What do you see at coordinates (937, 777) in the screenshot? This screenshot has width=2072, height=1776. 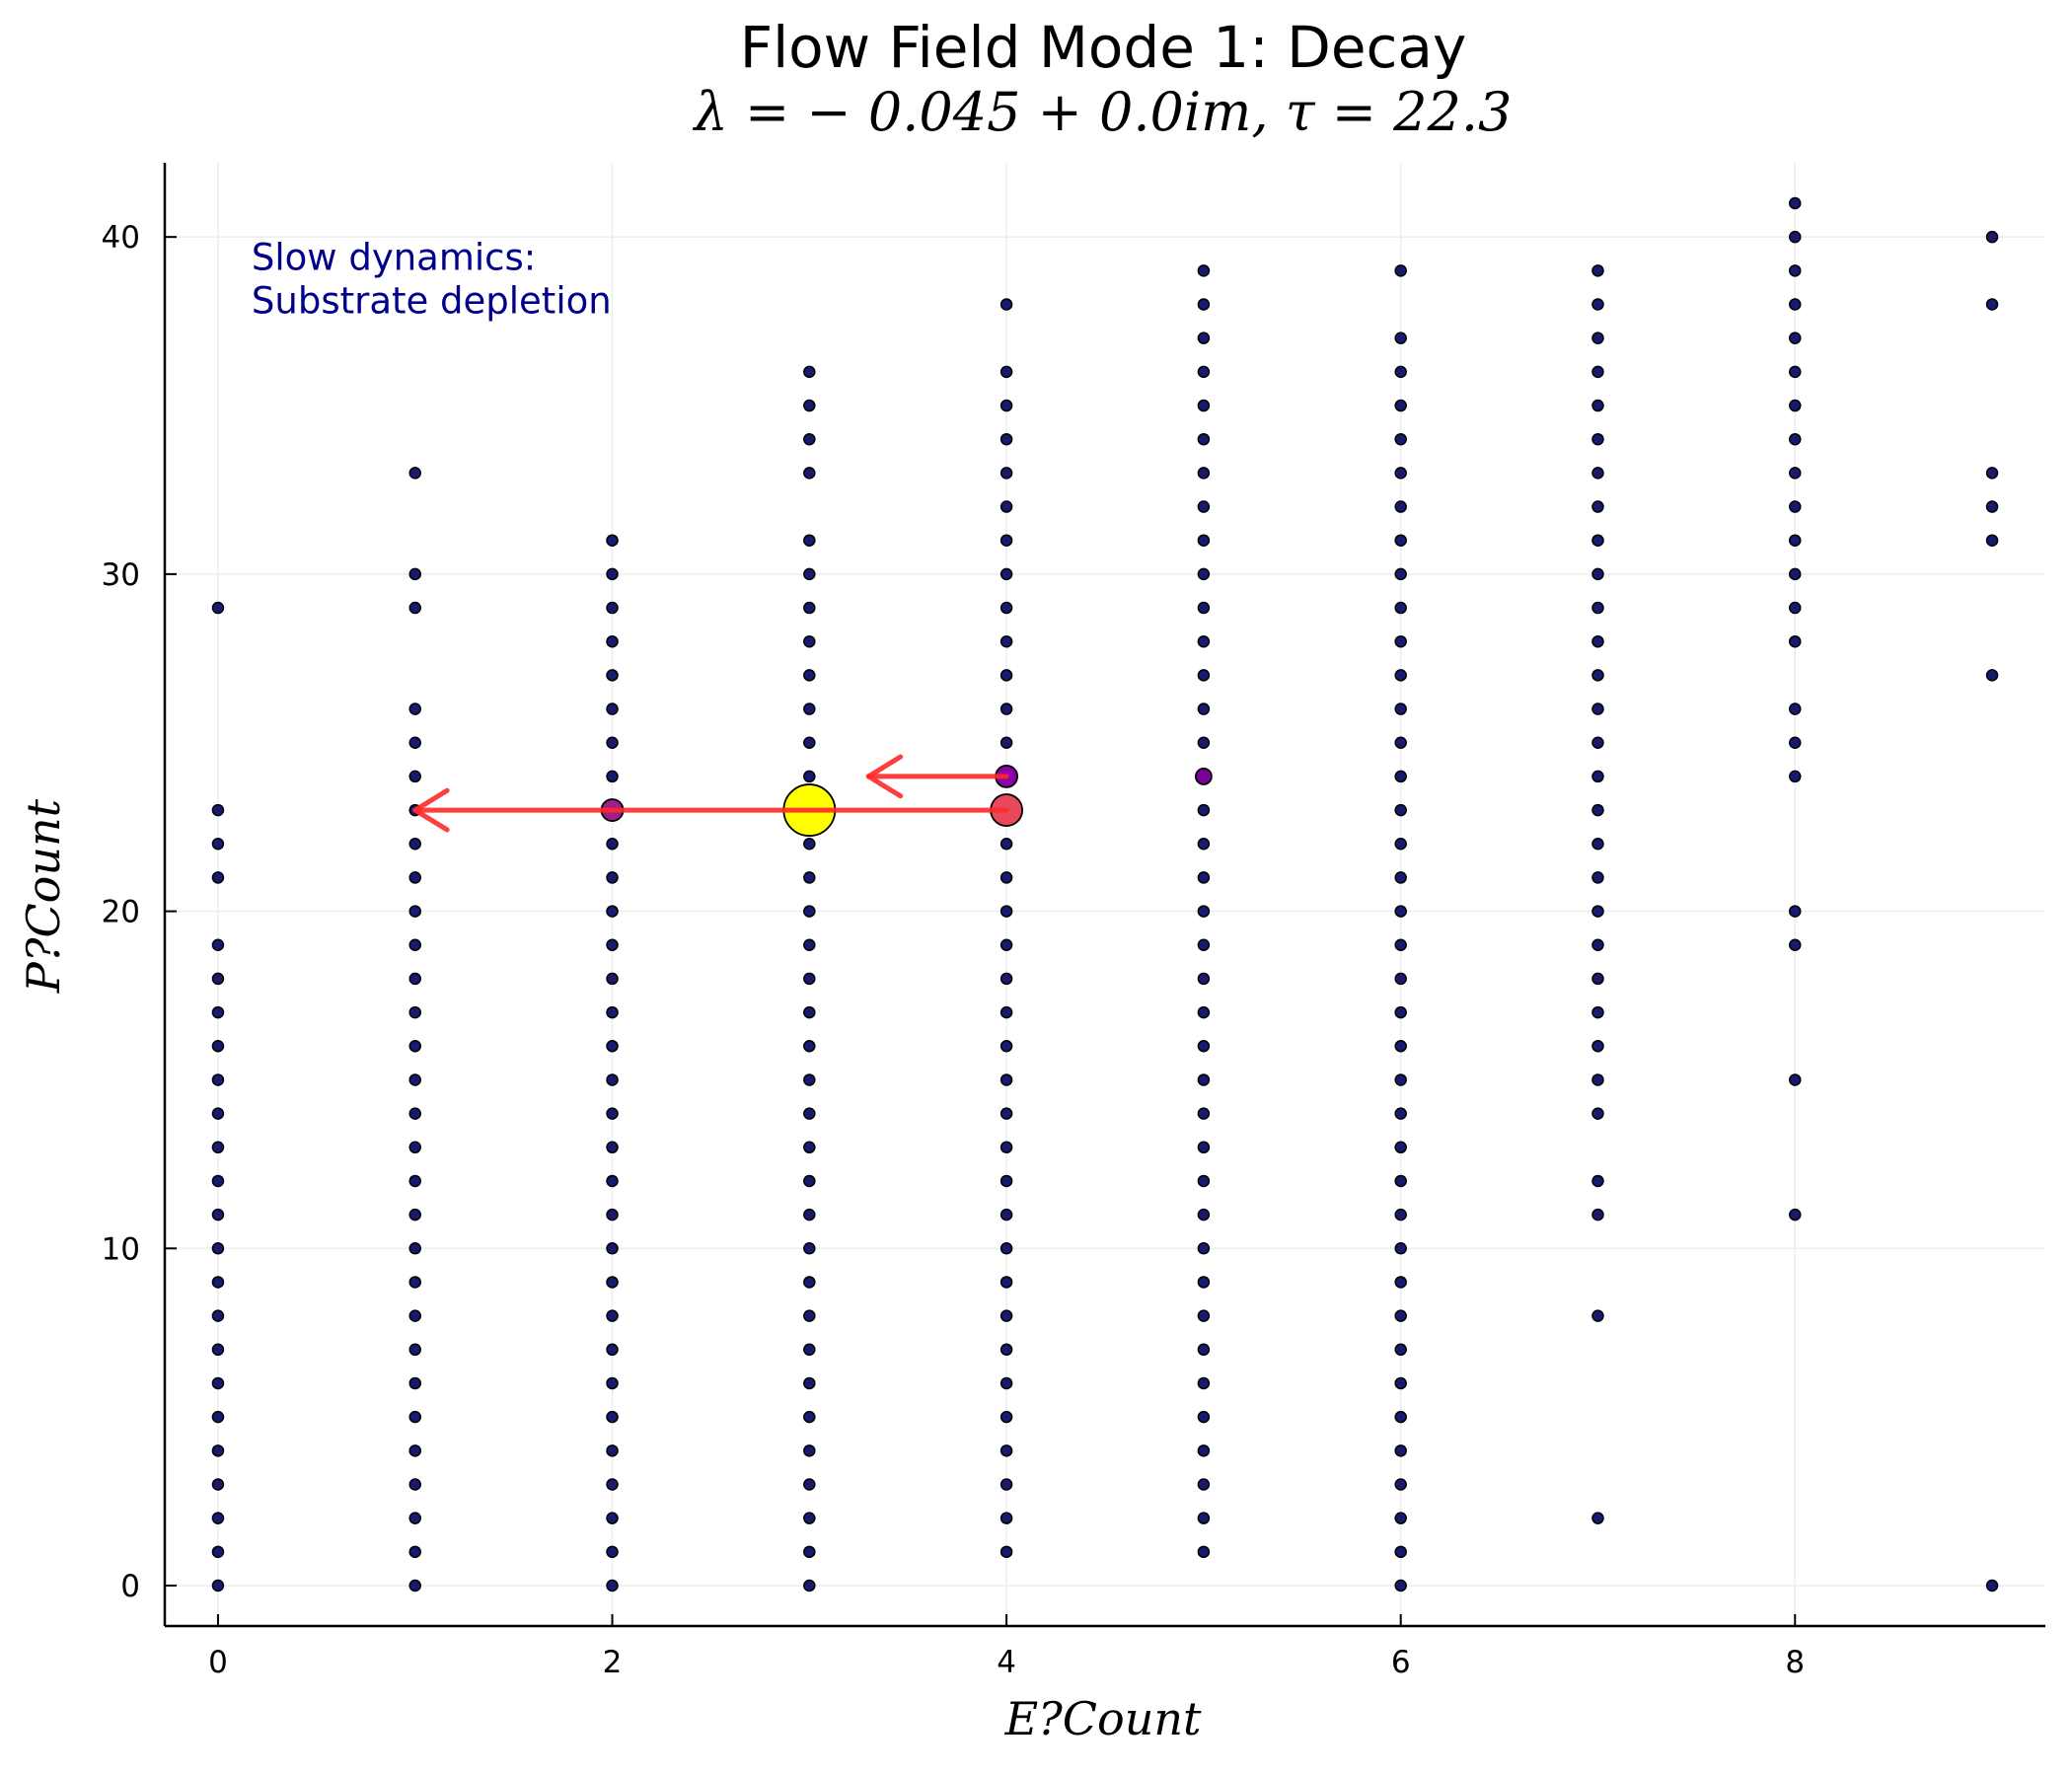 I see `flow-arrow` at bounding box center [937, 777].